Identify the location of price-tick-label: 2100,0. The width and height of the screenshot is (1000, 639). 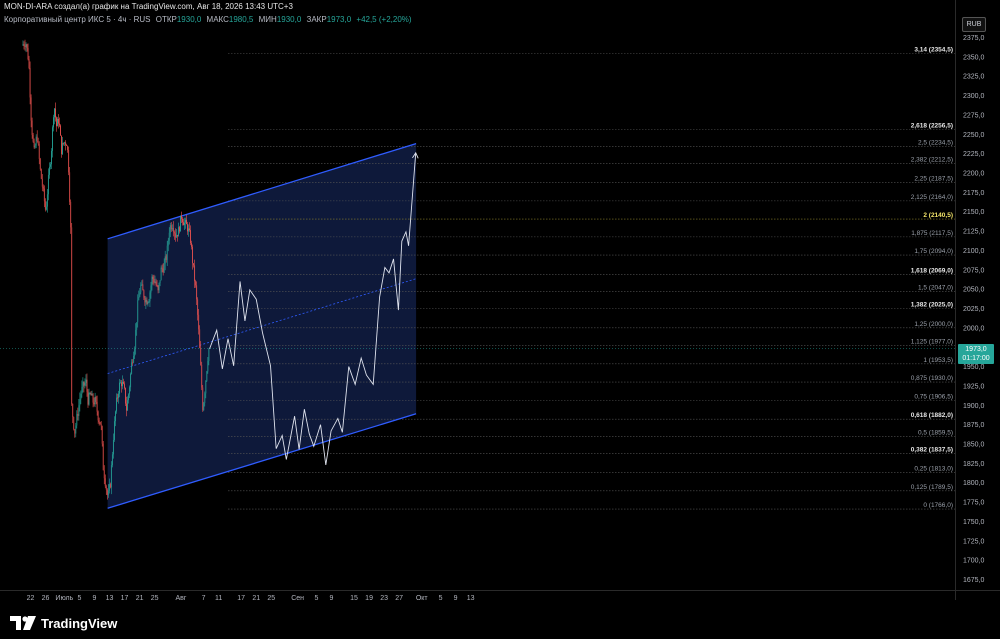
(974, 251).